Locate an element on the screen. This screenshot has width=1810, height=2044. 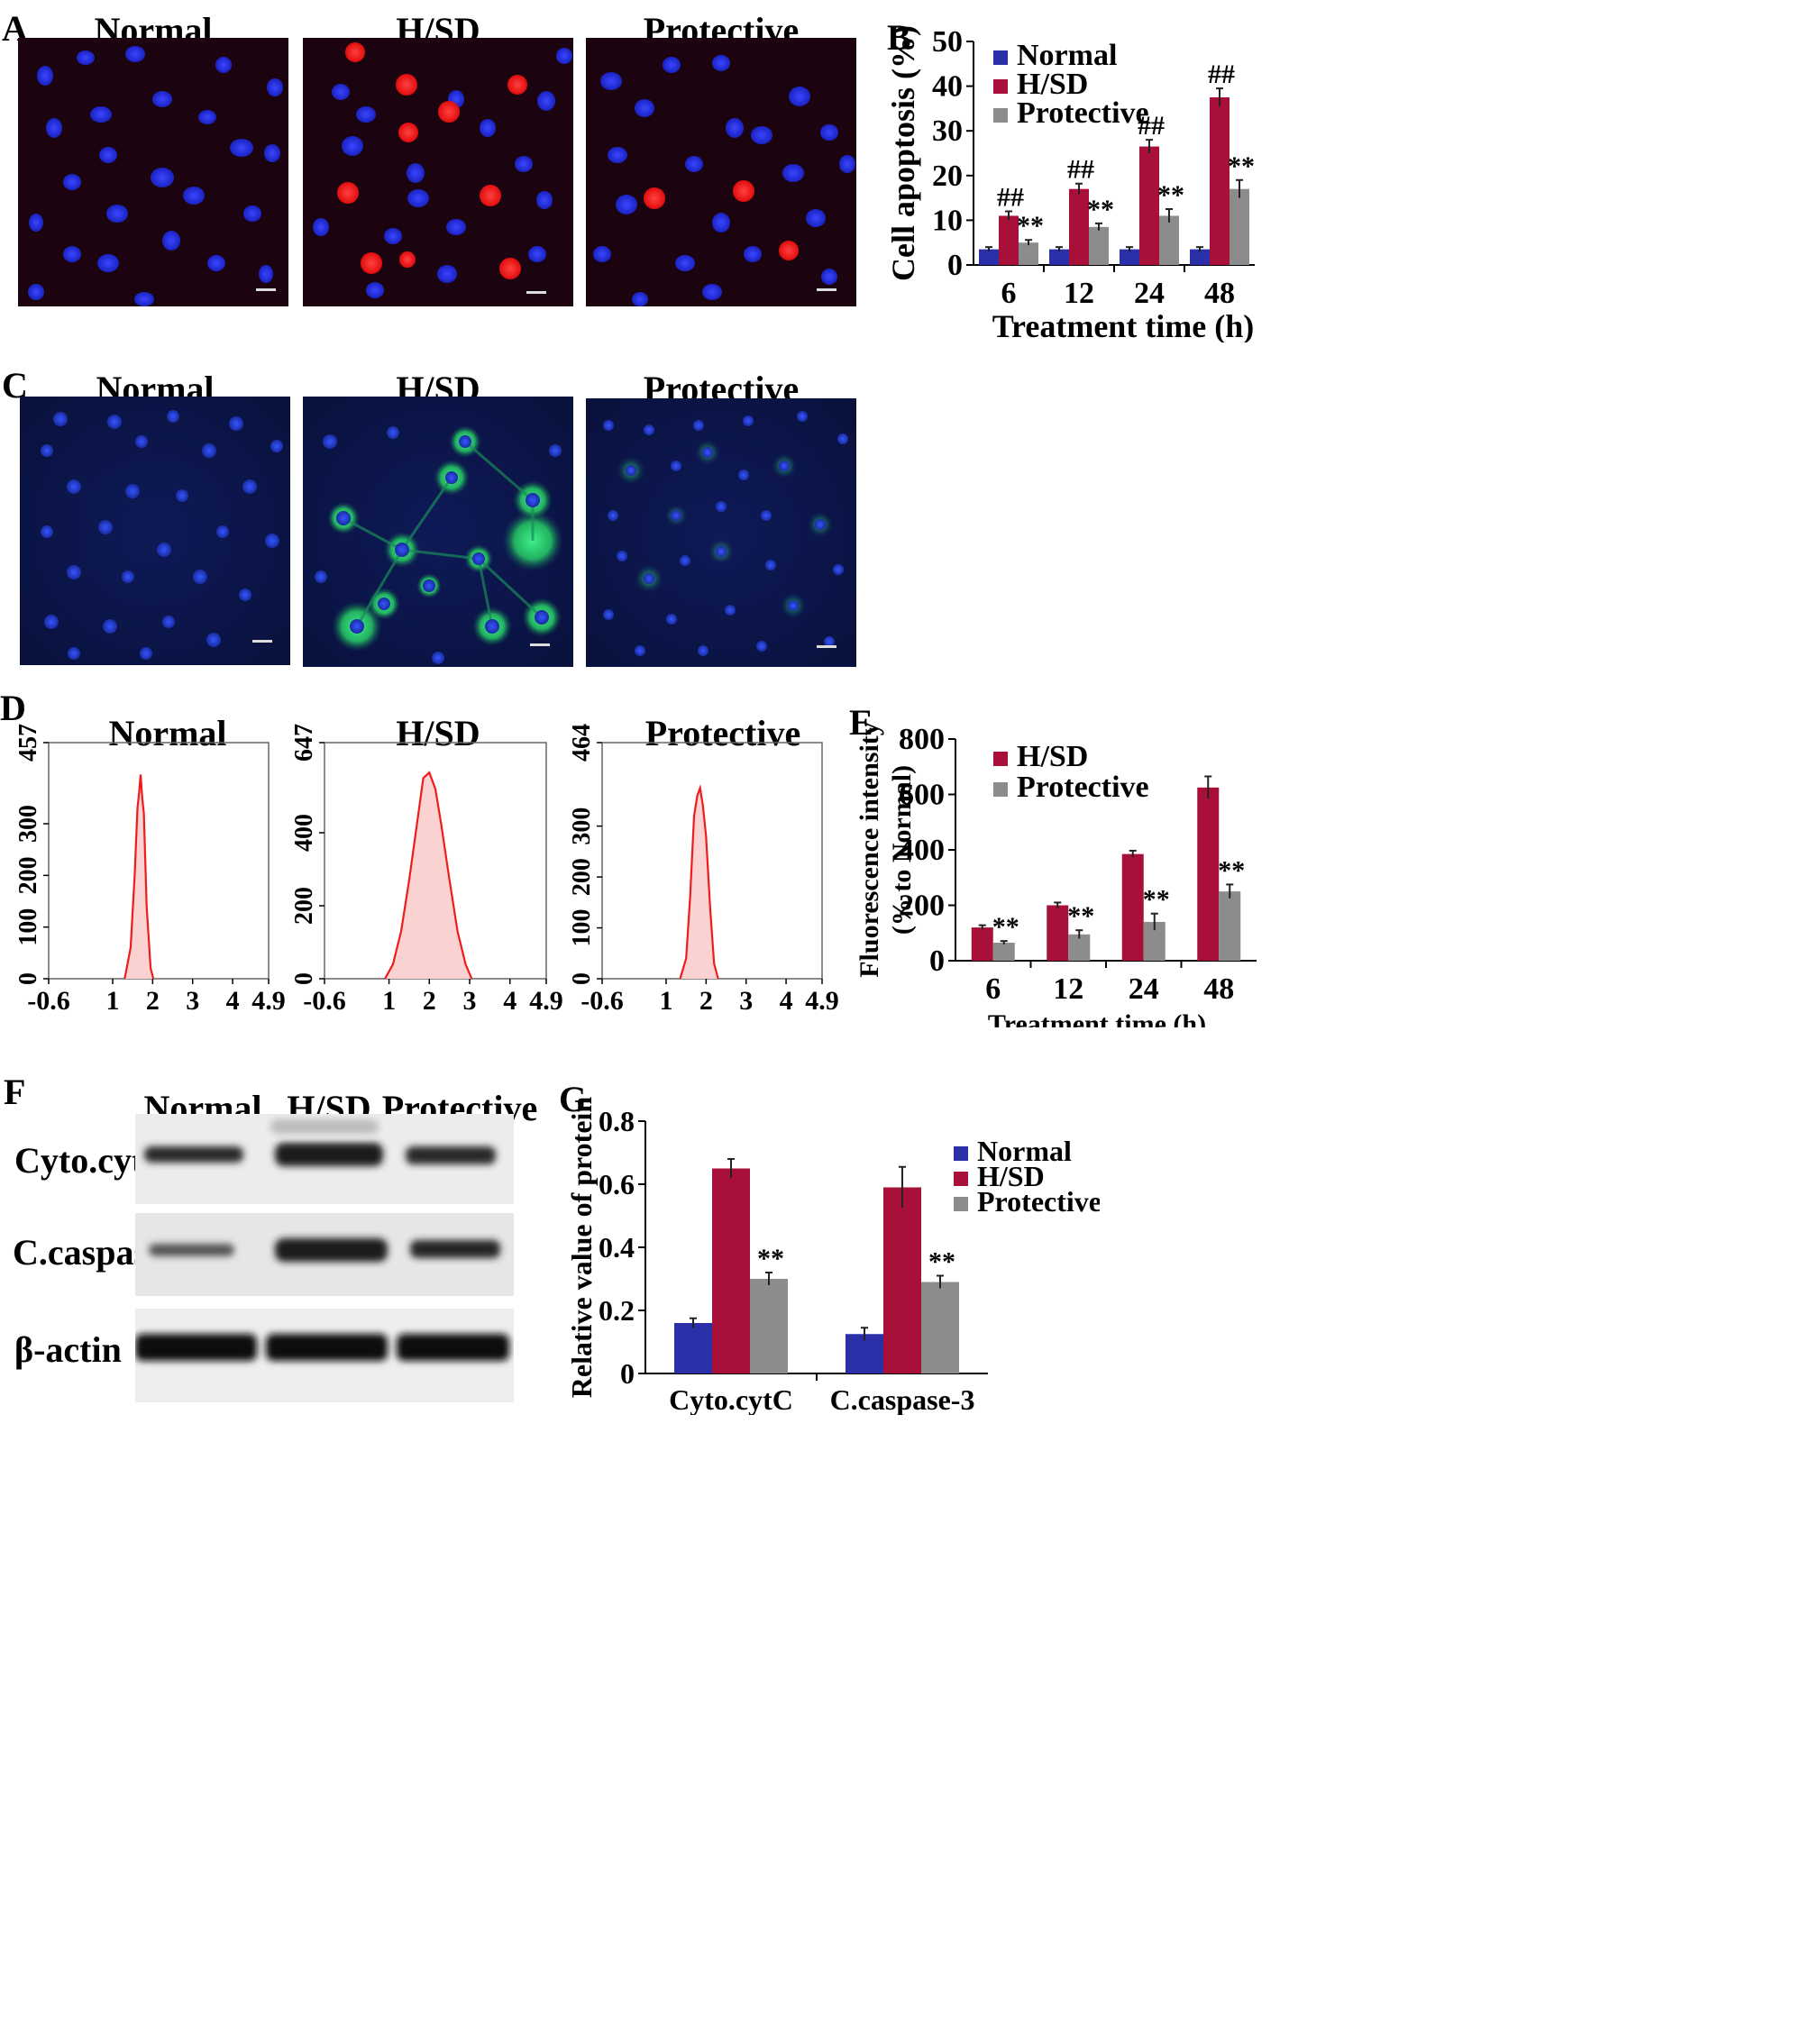
legend-label: Protective is located at coordinates (1083, 113).